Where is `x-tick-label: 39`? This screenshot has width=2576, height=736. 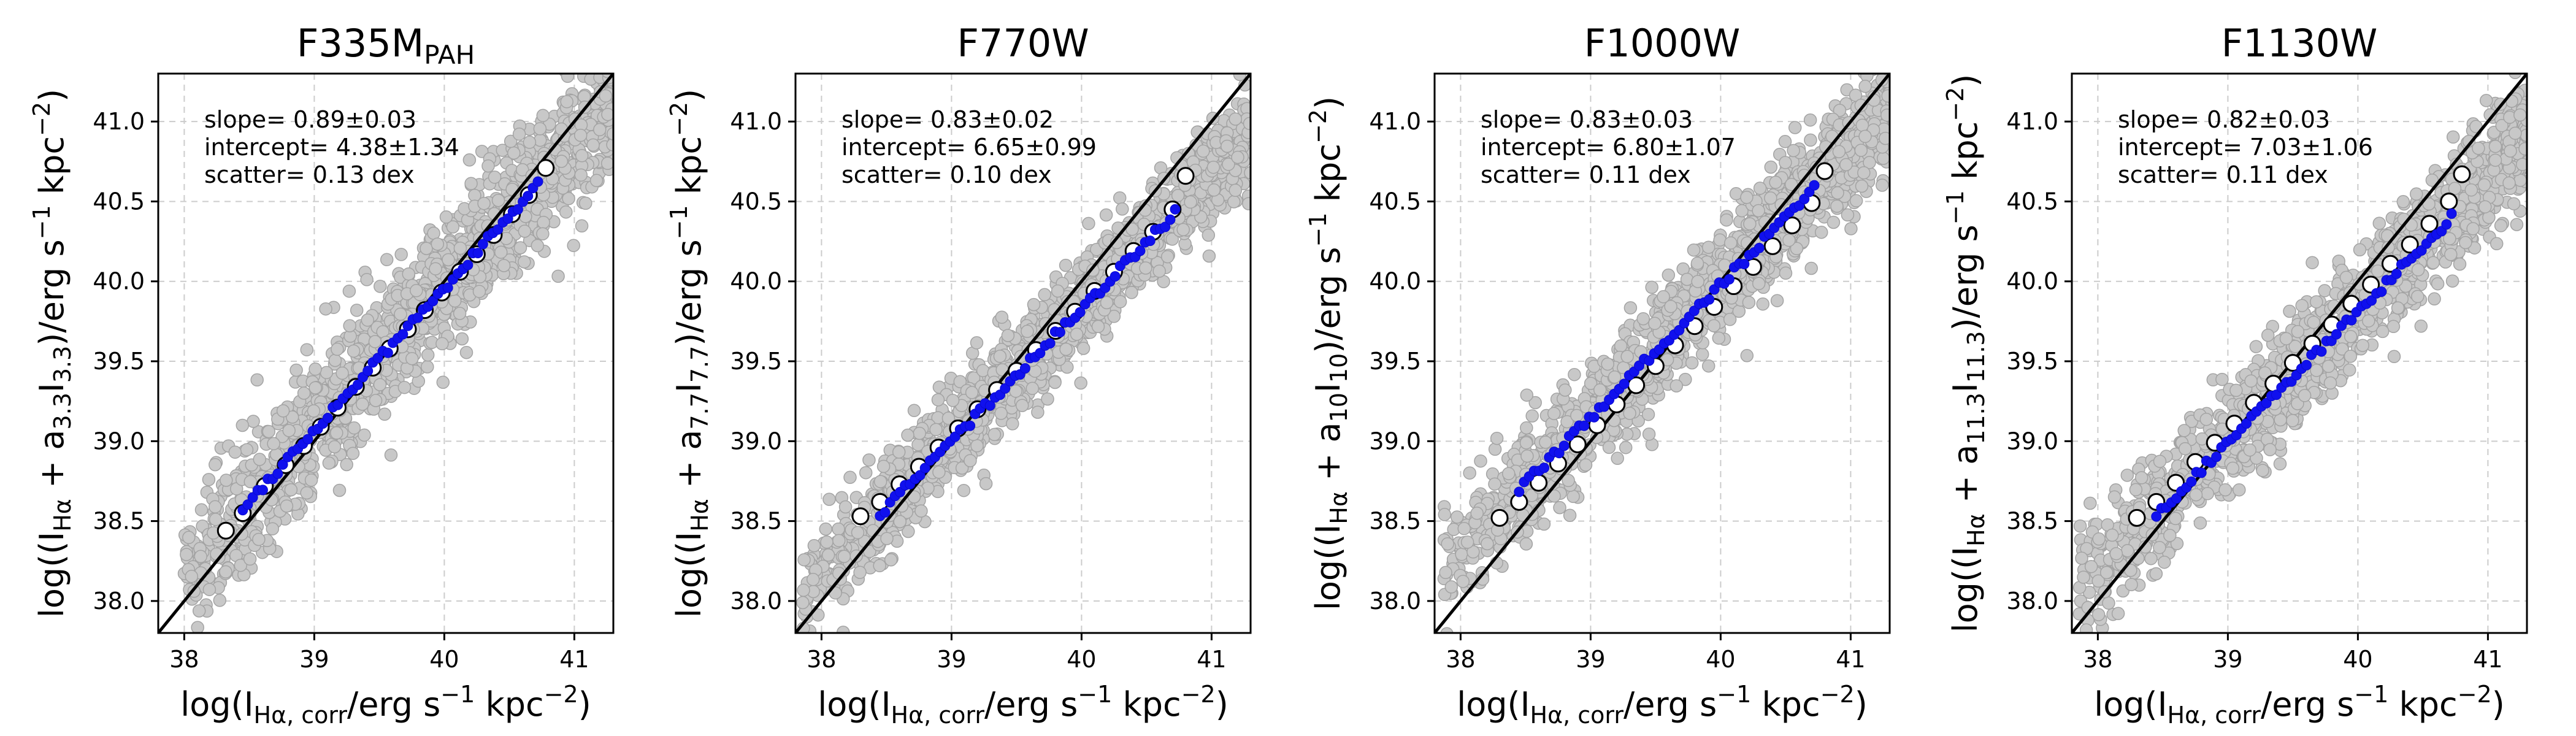 x-tick-label: 39 is located at coordinates (1590, 659).